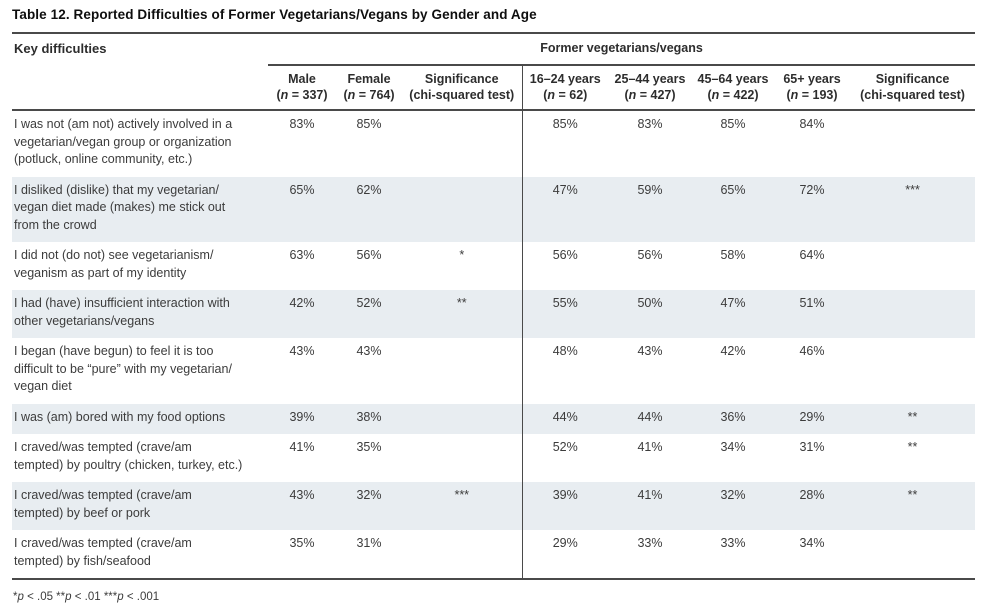 This screenshot has width=981, height=603. I want to click on column-header-age-65-plus: 65+ years (n = 193), so click(812, 88).